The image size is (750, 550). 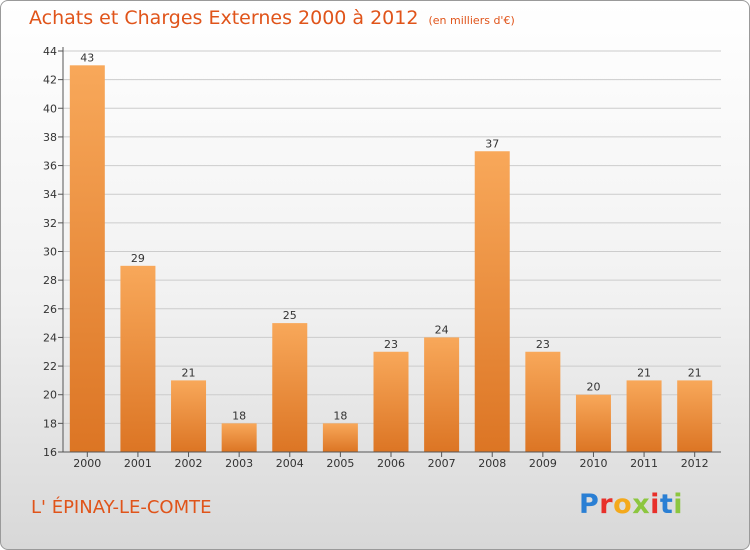 What do you see at coordinates (224, 18) in the screenshot?
I see `chart-title-text: Achats et Charges Externes 2000 à 2012` at bounding box center [224, 18].